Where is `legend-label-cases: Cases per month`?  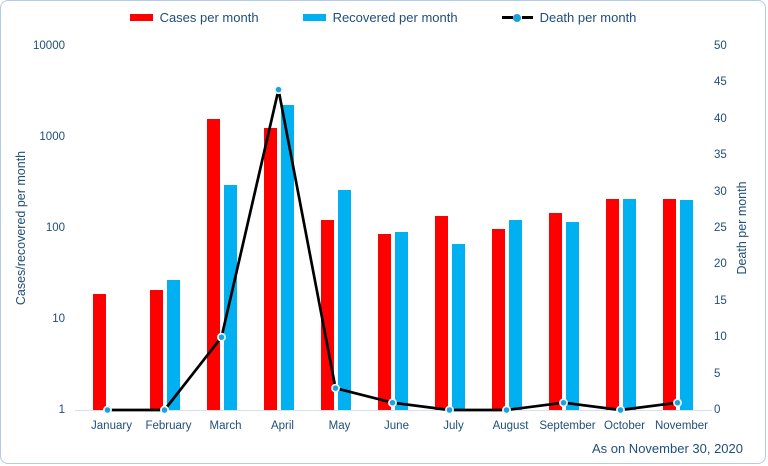 legend-label-cases: Cases per month is located at coordinates (209, 17).